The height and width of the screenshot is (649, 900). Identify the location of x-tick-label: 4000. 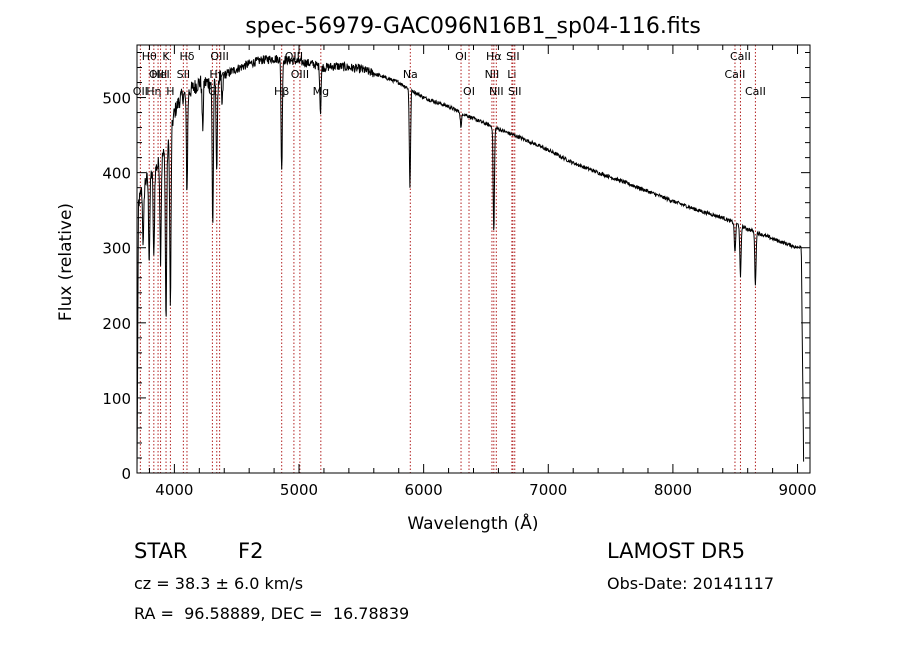
(174, 490).